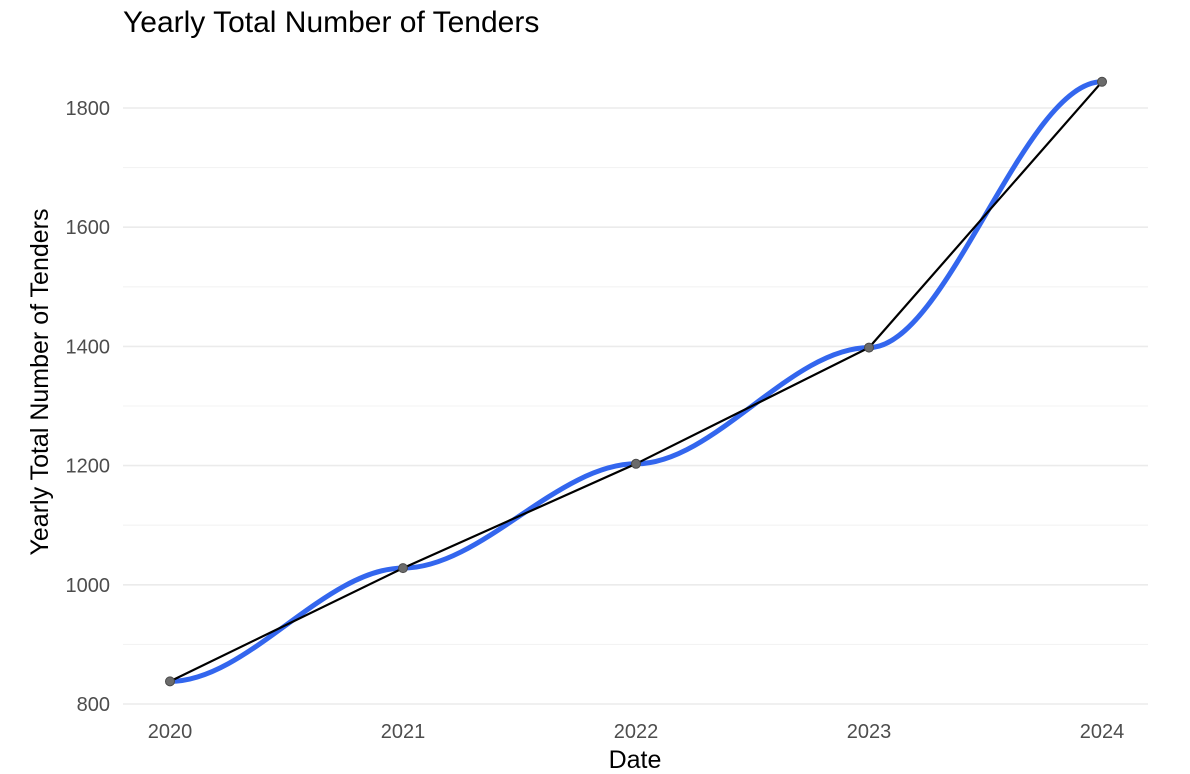  Describe the element at coordinates (88, 407) in the screenshot. I see `y-axis: 800 1000 1200 1400 1600 1800` at that location.